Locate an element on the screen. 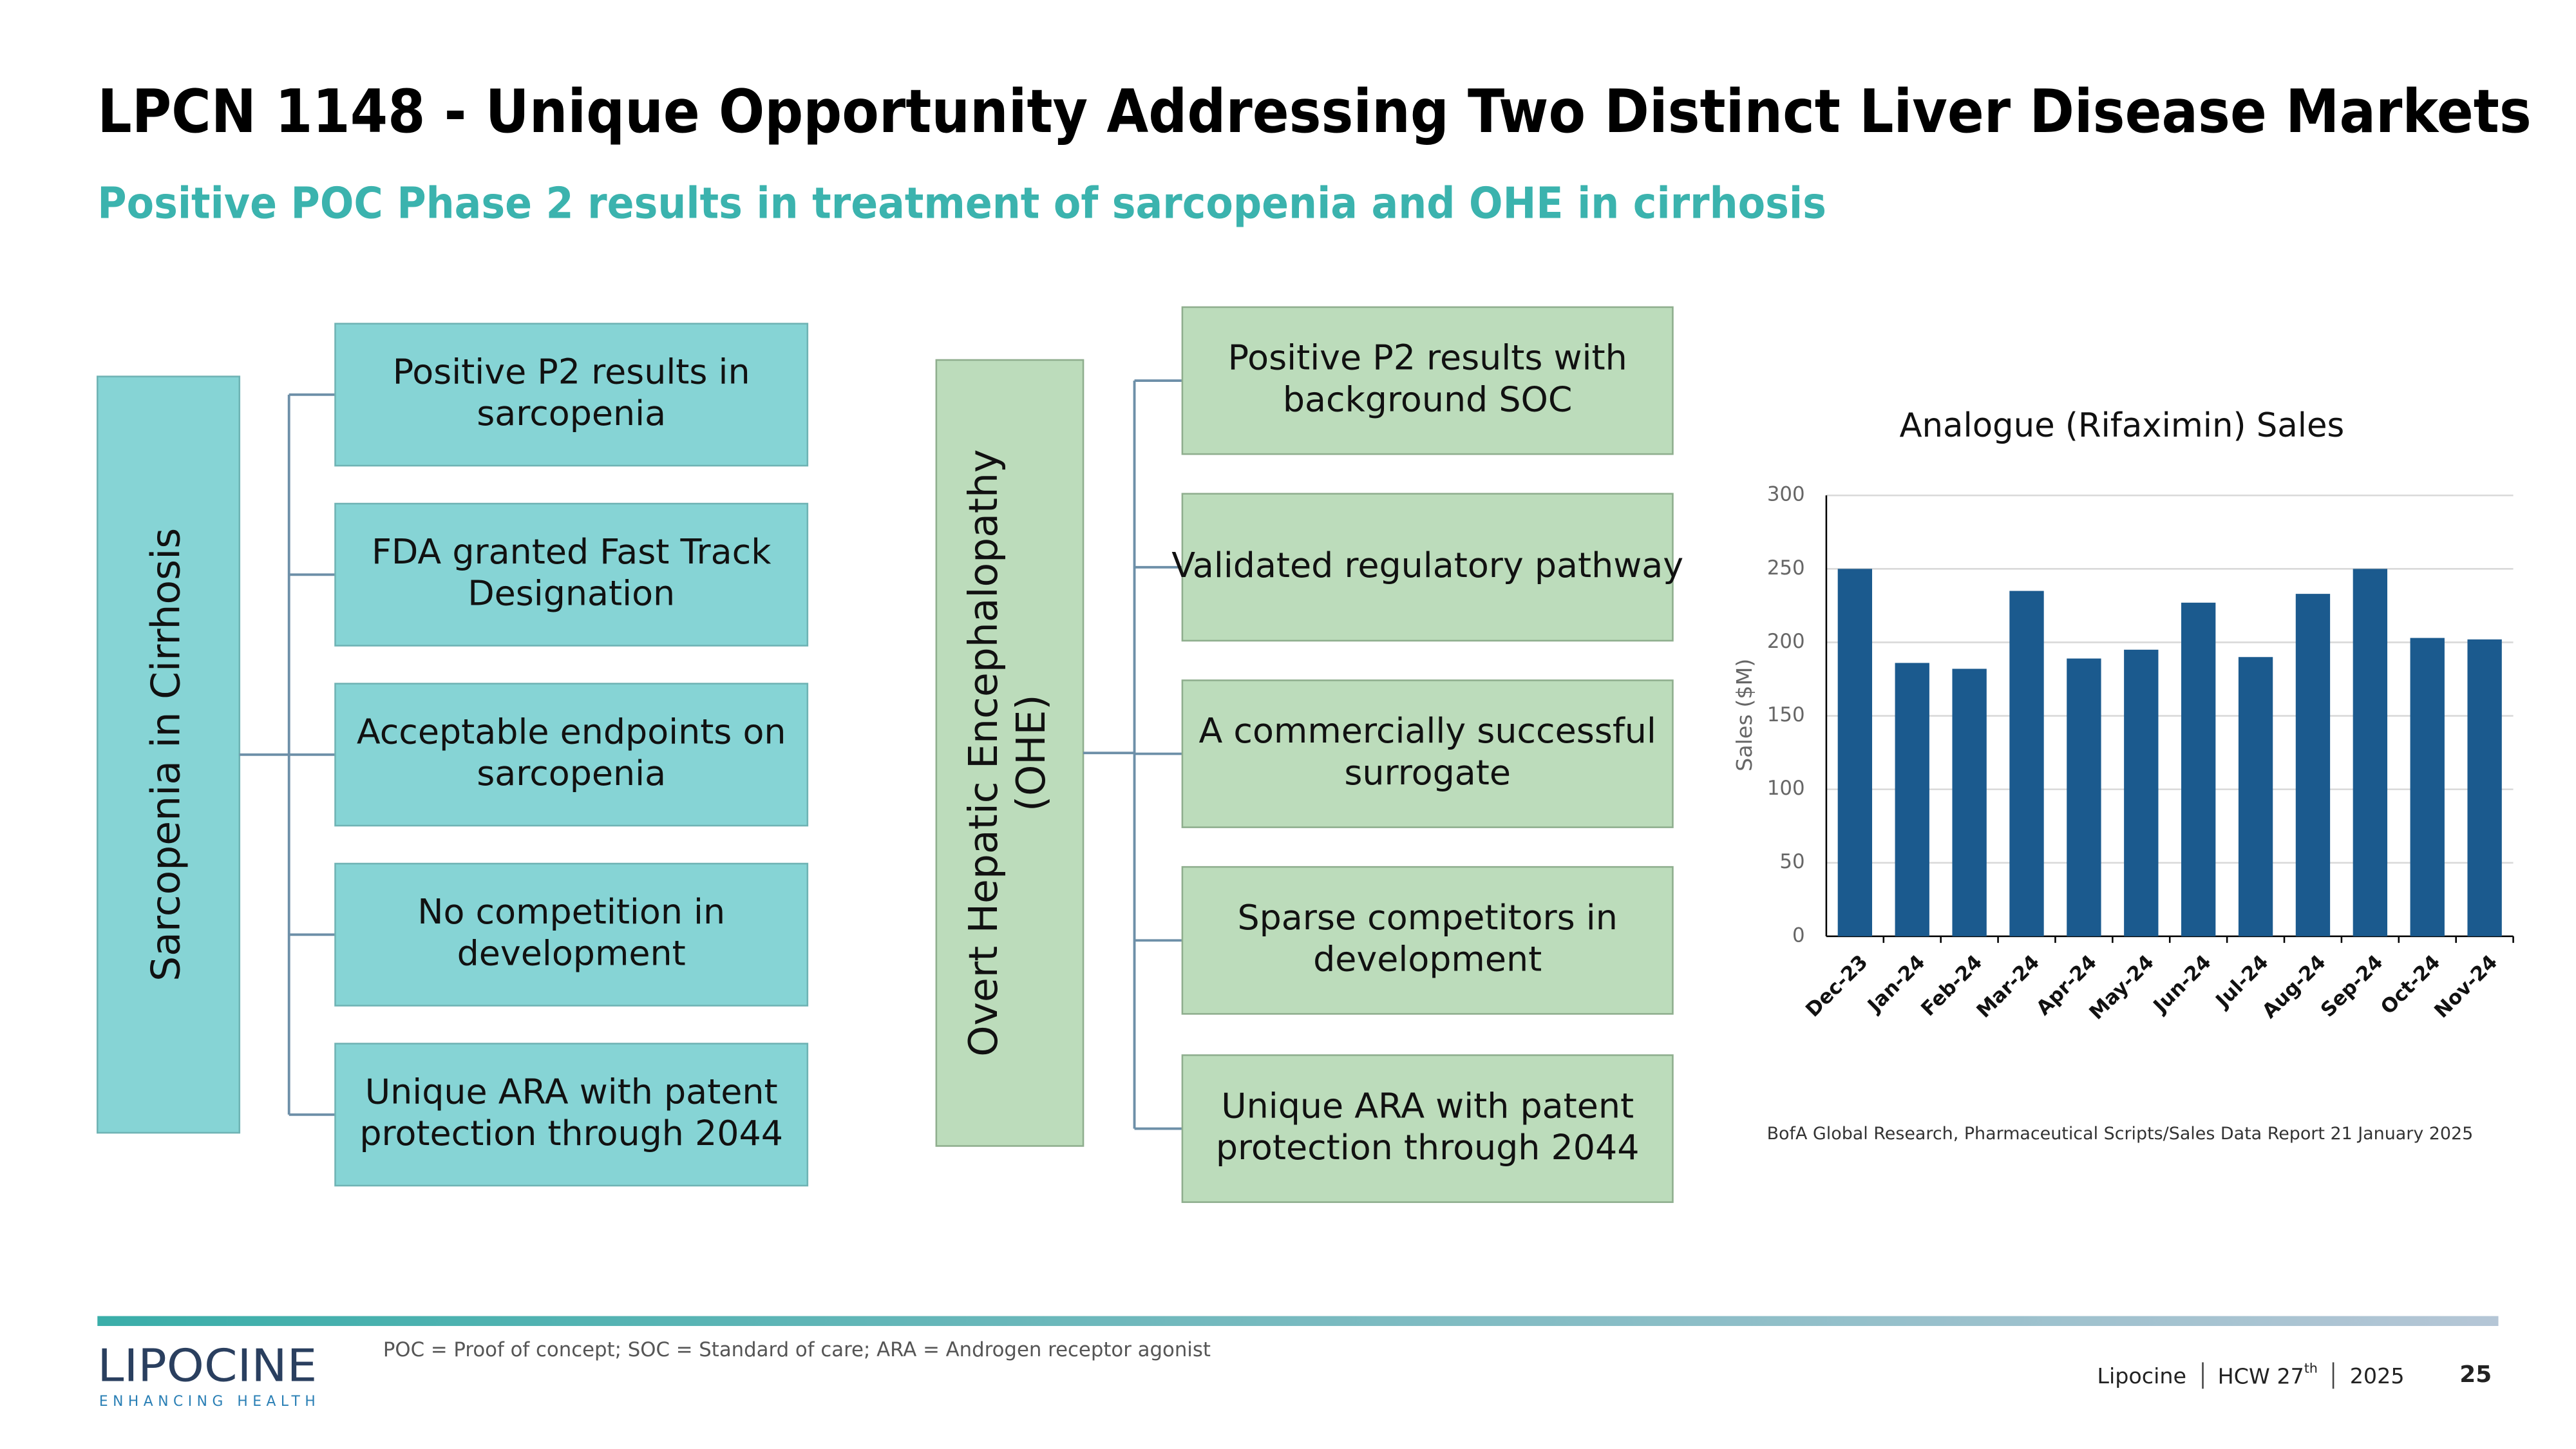  branch-label-line: background SOC is located at coordinates (1428, 399).